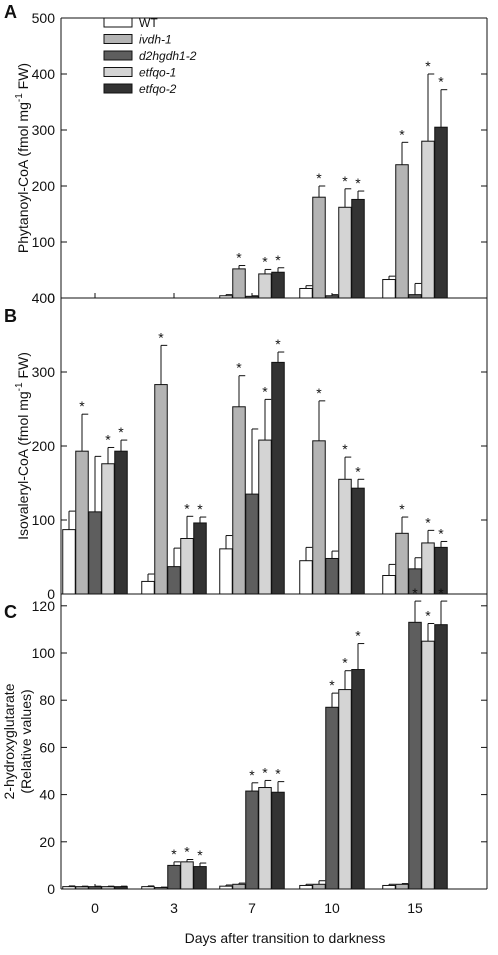  Describe the element at coordinates (44, 130) in the screenshot. I see `y-tick-label: 300` at that location.